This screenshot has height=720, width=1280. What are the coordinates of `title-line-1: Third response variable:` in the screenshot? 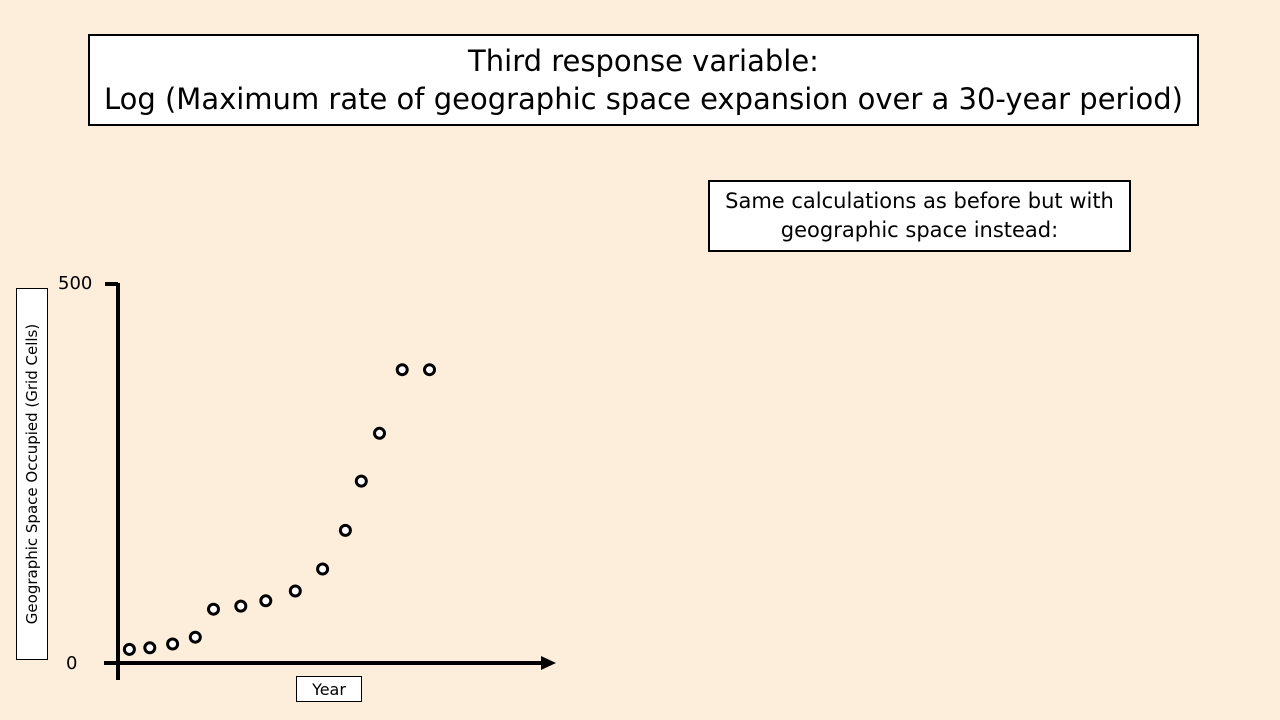 It's located at (643, 61).